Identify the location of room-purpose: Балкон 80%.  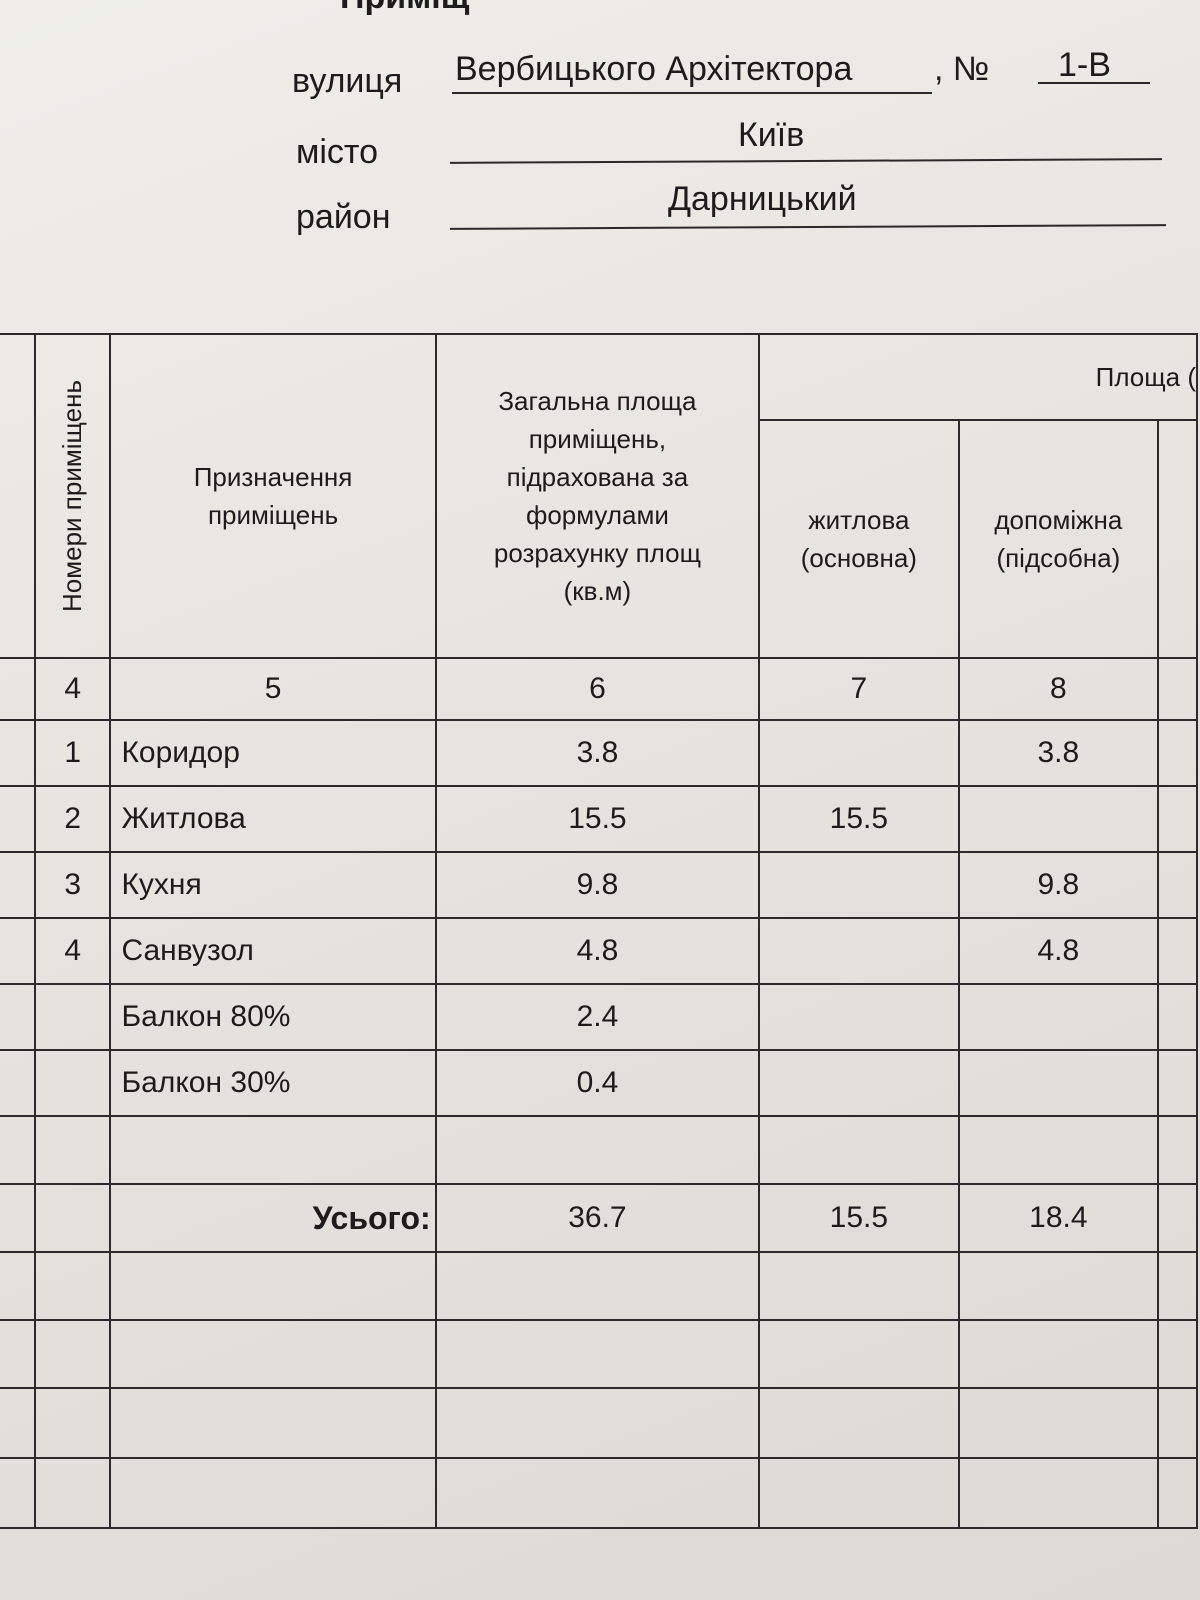
(273, 1017).